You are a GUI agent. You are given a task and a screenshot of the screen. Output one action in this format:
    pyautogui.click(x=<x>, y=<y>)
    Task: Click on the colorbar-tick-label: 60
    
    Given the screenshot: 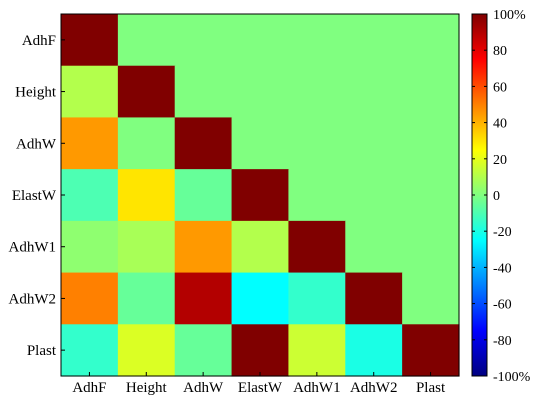 What is the action you would take?
    pyautogui.click(x=500, y=87)
    